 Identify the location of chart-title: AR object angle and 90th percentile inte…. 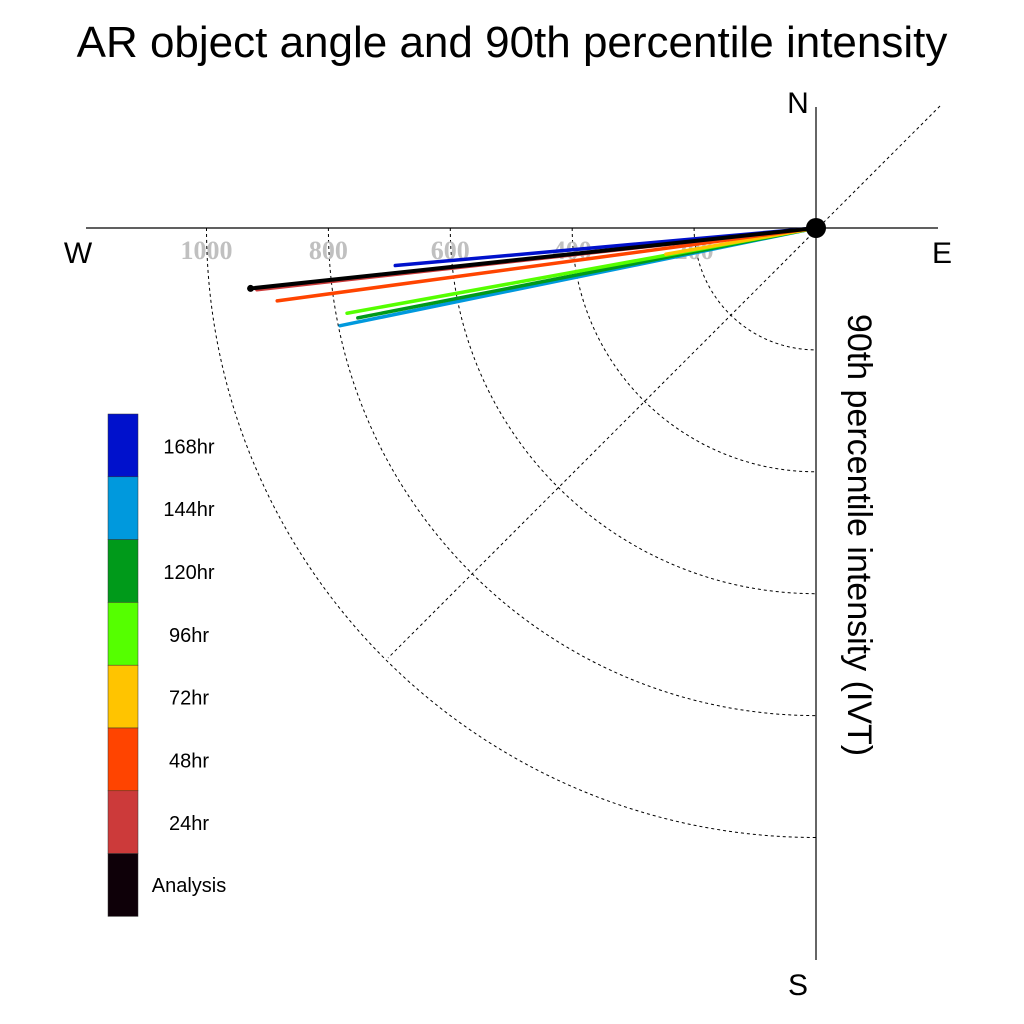
(512, 42).